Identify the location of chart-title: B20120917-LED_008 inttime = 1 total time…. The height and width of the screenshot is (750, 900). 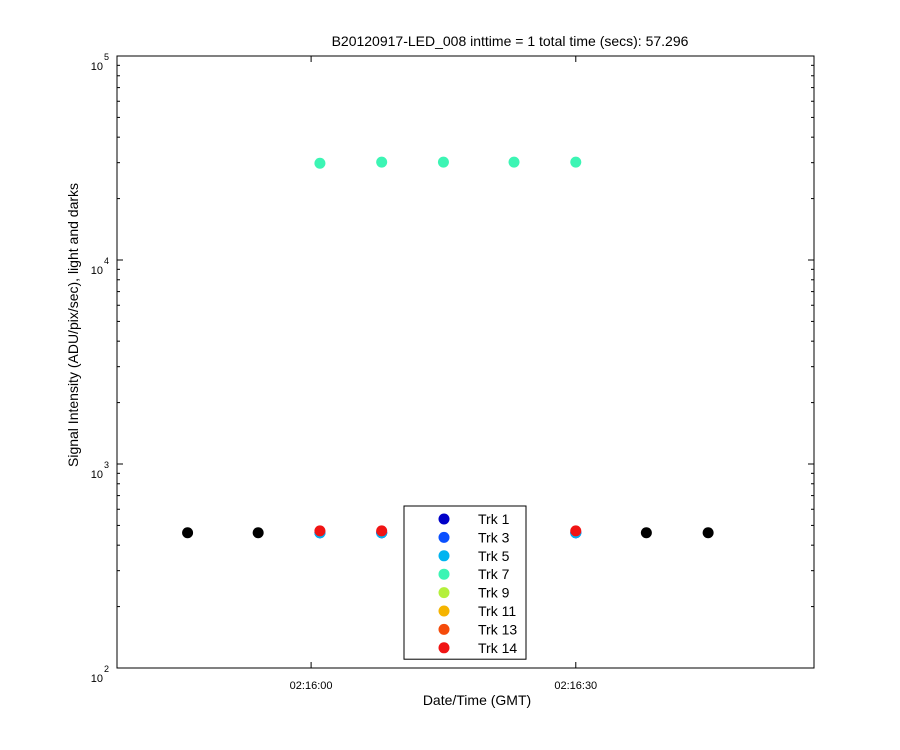
(510, 41).